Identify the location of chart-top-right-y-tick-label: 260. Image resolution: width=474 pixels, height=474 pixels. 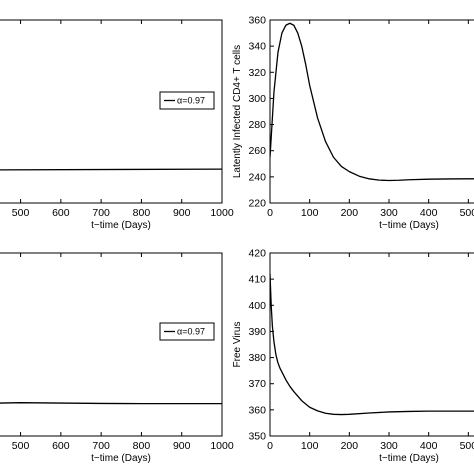
(257, 151).